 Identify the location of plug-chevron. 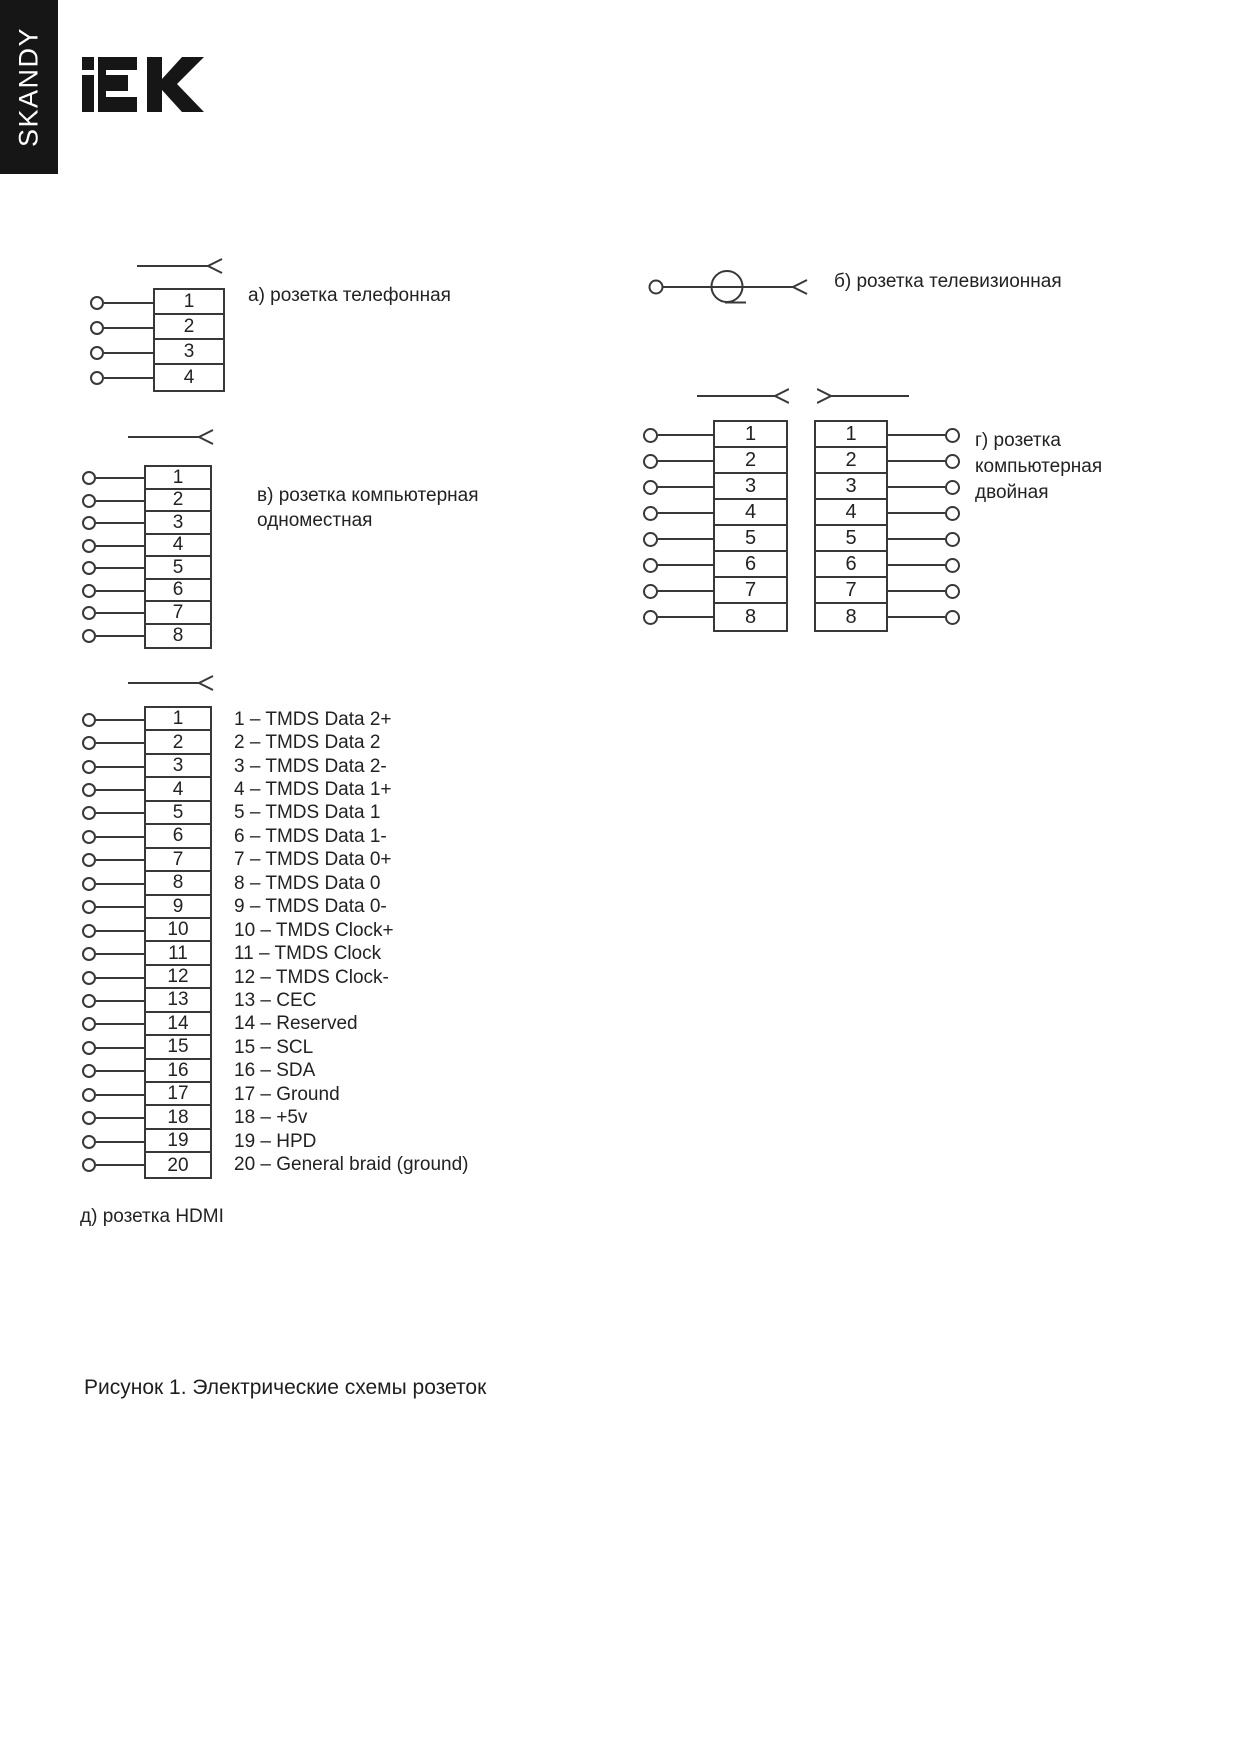
(205, 683).